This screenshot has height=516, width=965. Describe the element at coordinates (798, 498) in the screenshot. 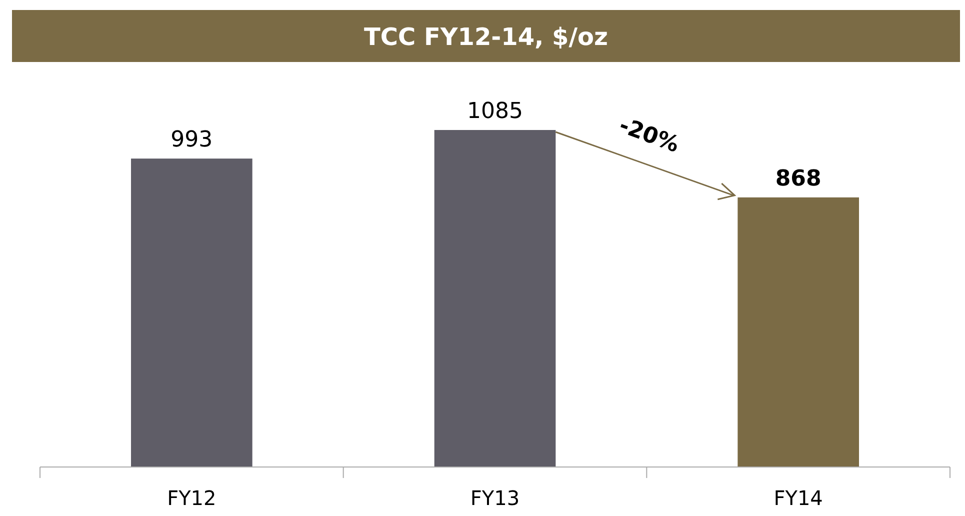

I see `x-tick-label: FY14` at that location.